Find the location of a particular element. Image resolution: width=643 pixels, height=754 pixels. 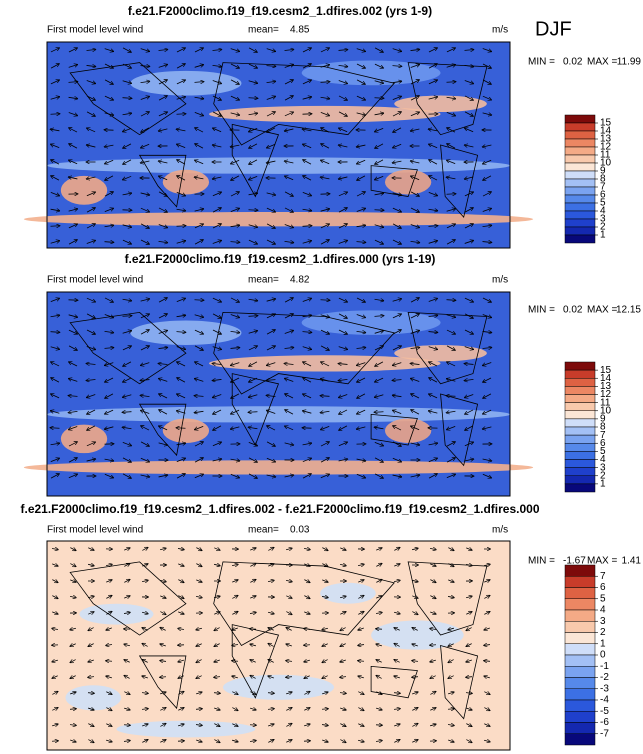

colorbar-label: 2 is located at coordinates (603, 475).